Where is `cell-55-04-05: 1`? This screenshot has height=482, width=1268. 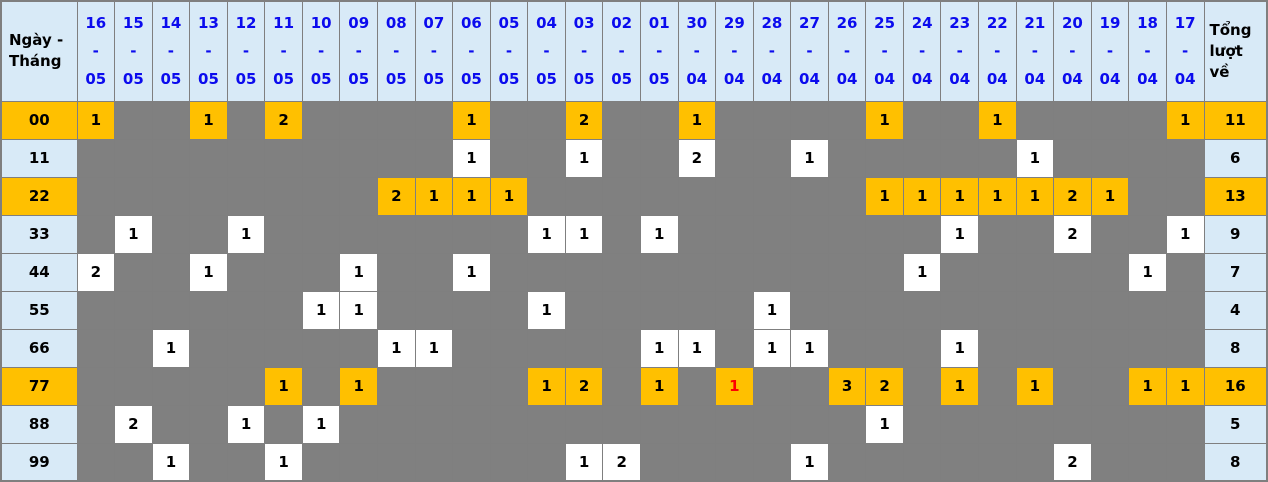
cell-55-04-05: 1 is located at coordinates (546, 310).